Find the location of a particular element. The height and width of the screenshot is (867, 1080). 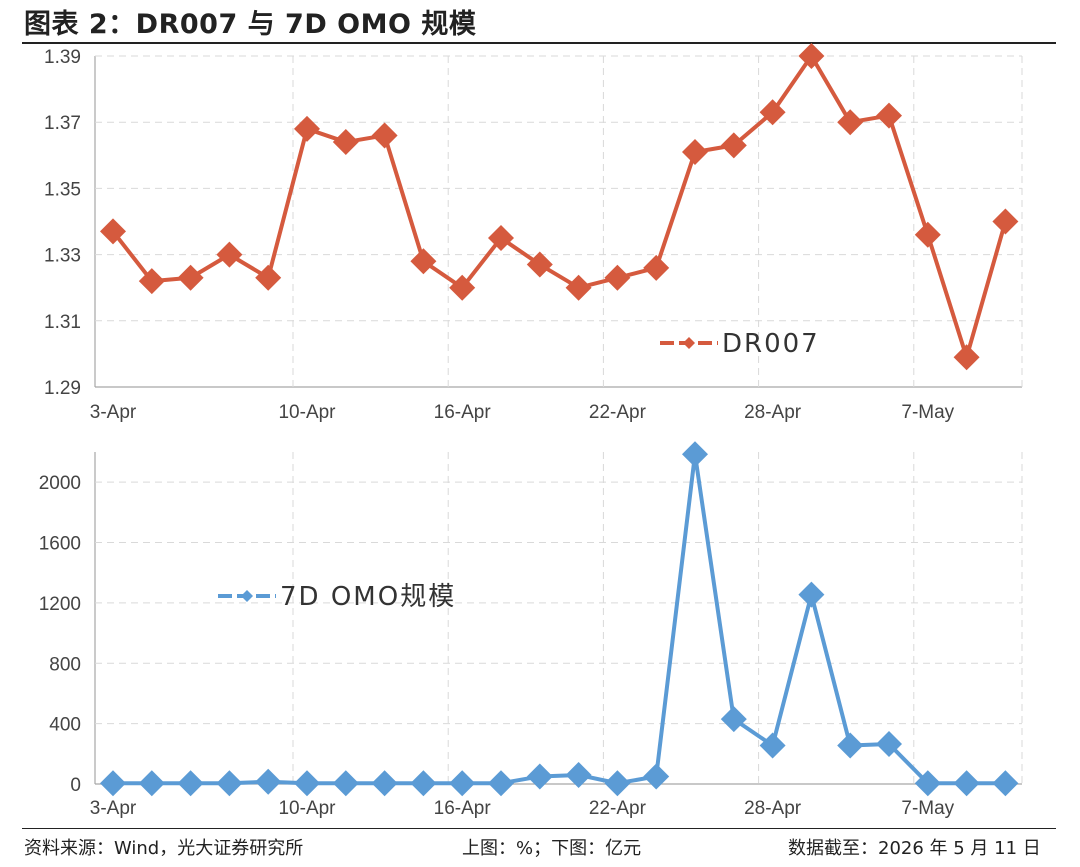

y-tick-label: 1.37 is located at coordinates (62, 123).